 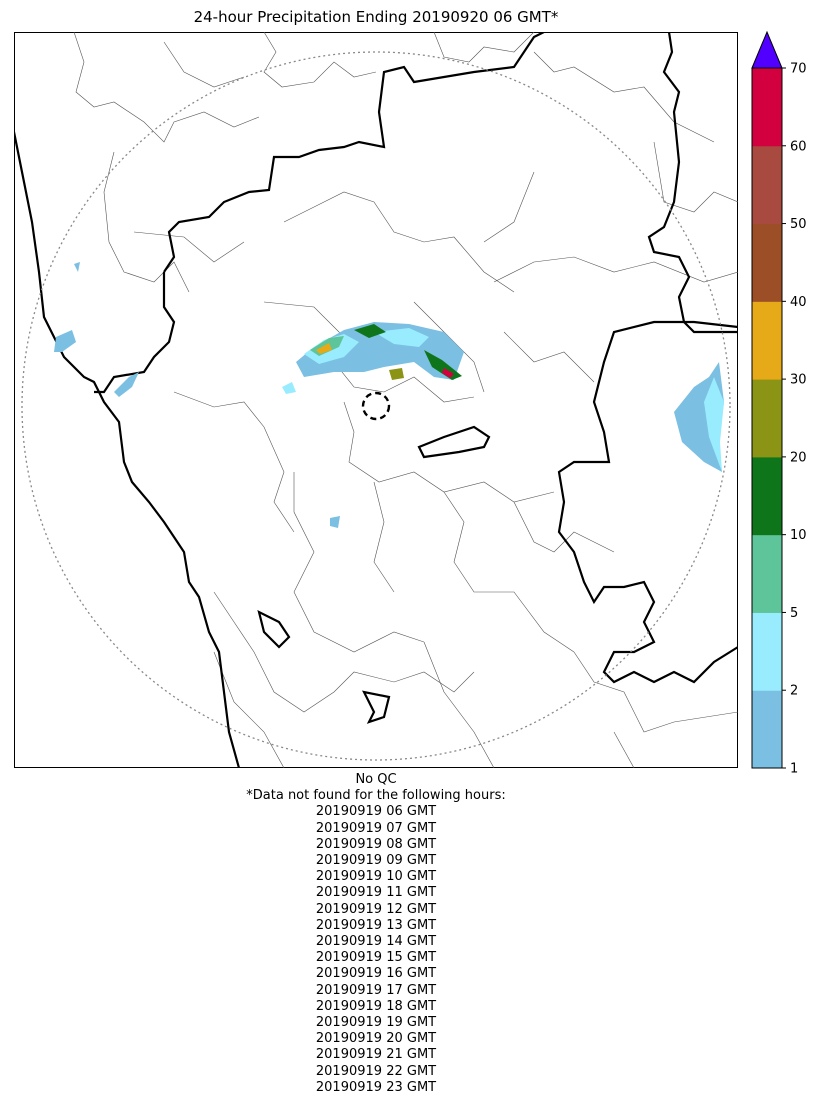 I want to click on missing-hour: 20190919 13 GMT, so click(x=376, y=925).